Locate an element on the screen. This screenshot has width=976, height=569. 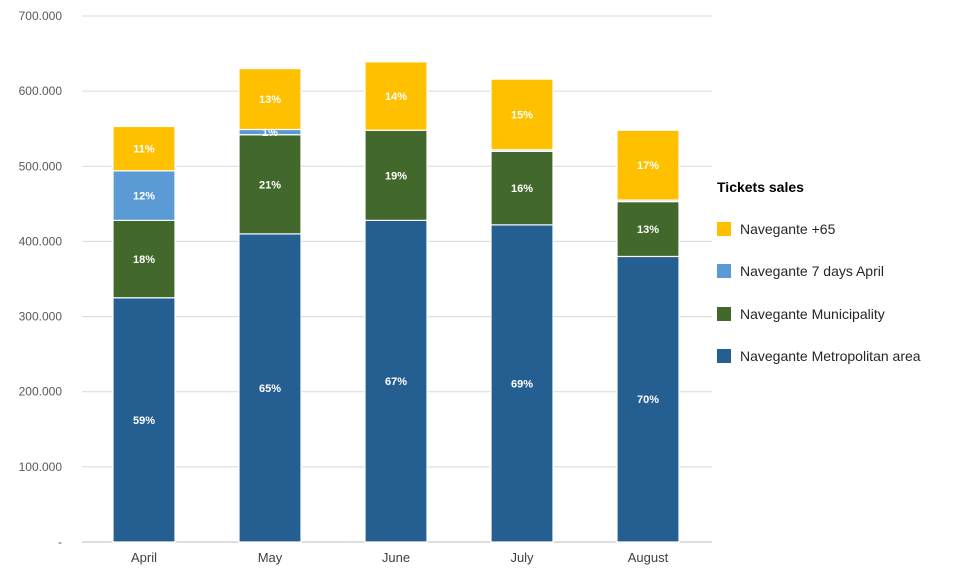
data-label: 69% is located at coordinates (522, 384).